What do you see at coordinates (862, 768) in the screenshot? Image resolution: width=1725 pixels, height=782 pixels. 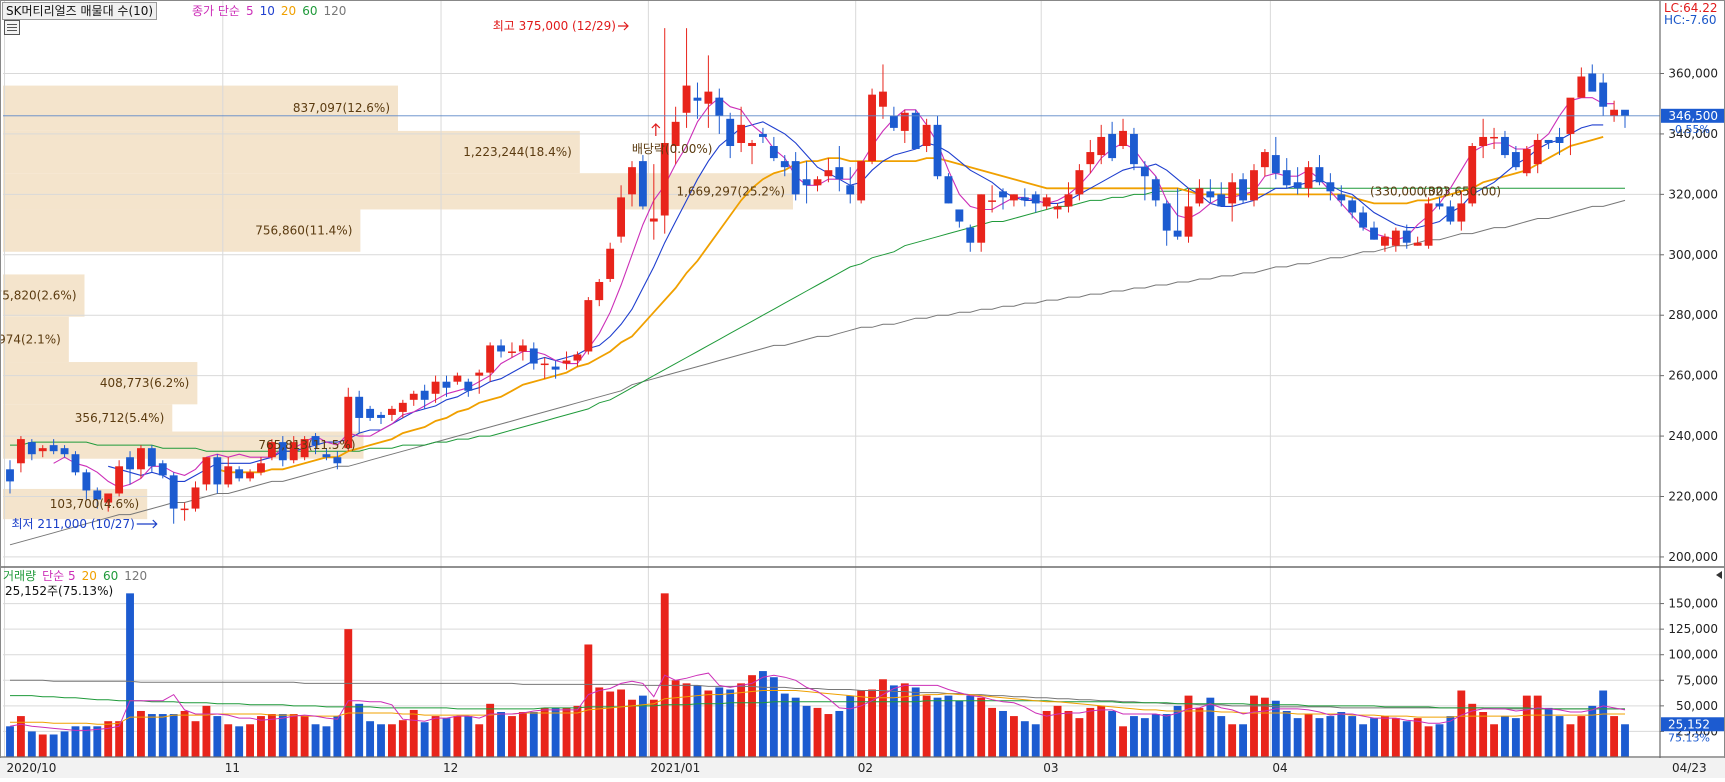 I see `date-axis-band` at bounding box center [862, 768].